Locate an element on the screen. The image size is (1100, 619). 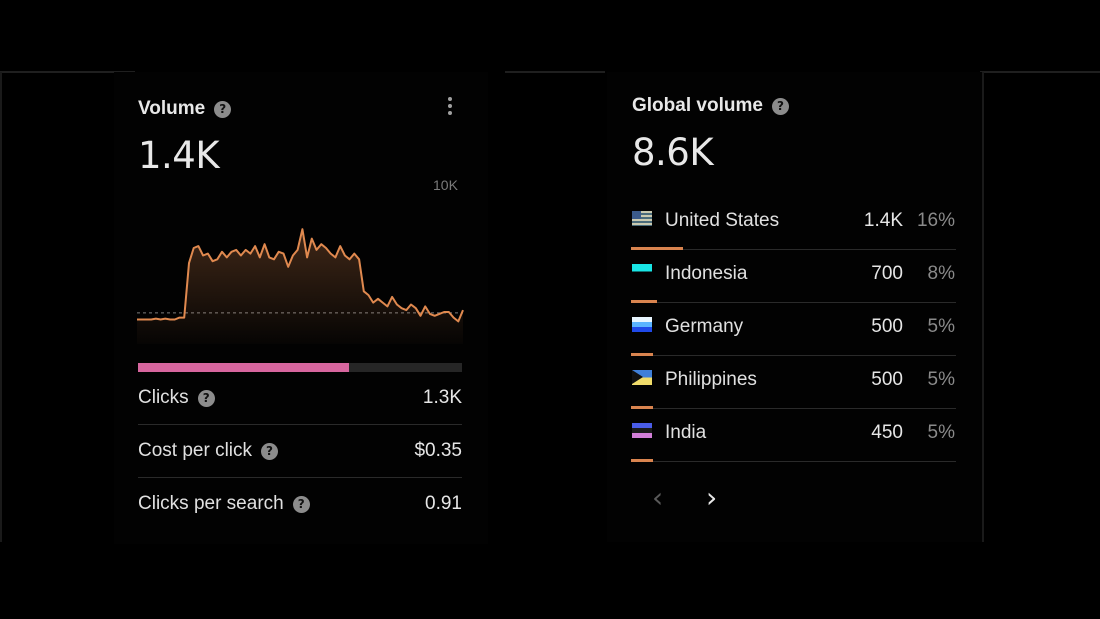
country-row: Germany 500 5% is located at coordinates (793, 329).